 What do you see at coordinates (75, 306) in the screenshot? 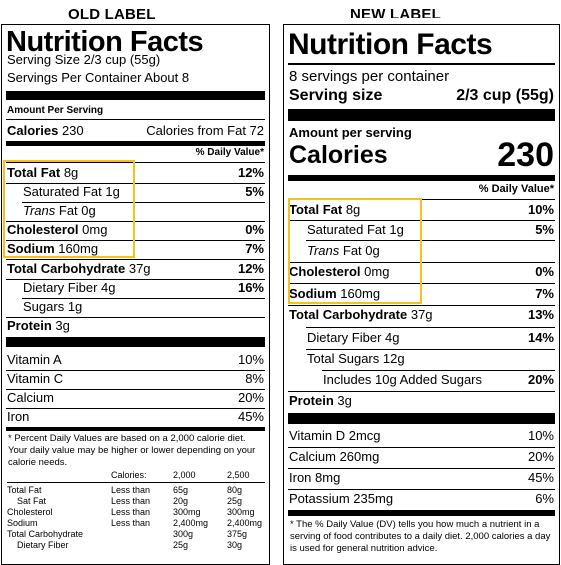
I see `nutrient-amount: 1g` at bounding box center [75, 306].